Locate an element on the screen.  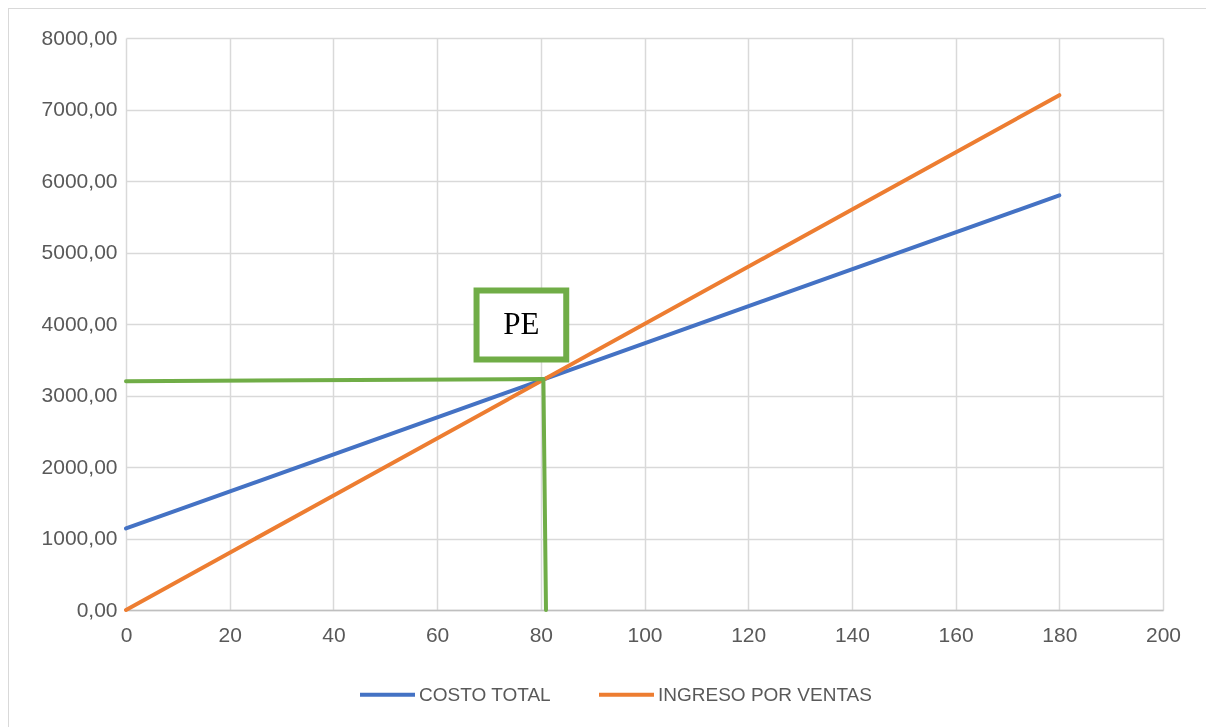
x-tick-label: 160 is located at coordinates (956, 634).